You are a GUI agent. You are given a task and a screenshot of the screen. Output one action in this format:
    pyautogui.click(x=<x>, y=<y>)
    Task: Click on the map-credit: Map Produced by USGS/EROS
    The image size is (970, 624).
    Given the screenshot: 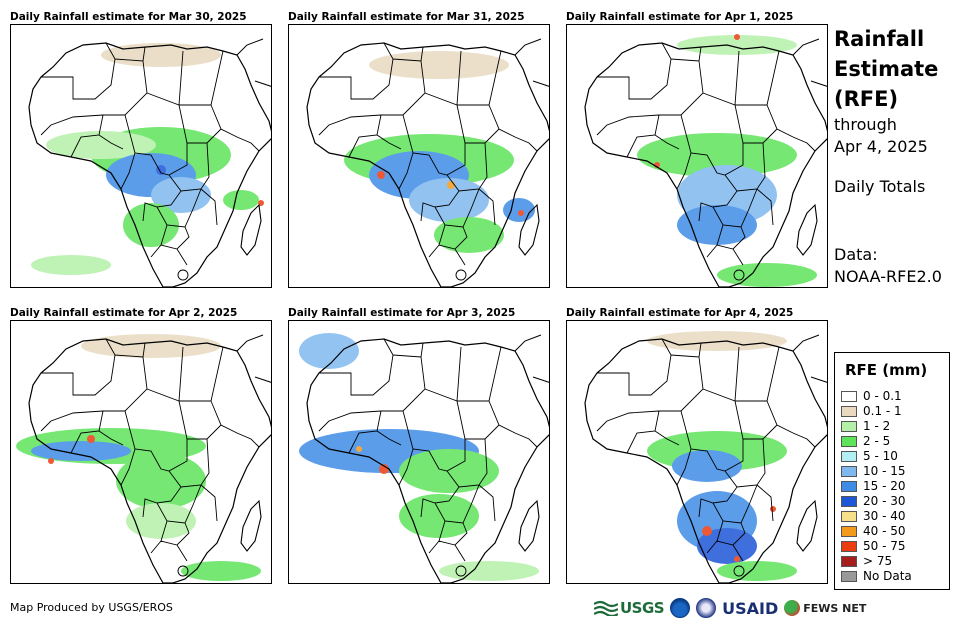 What is the action you would take?
    pyautogui.click(x=91, y=607)
    